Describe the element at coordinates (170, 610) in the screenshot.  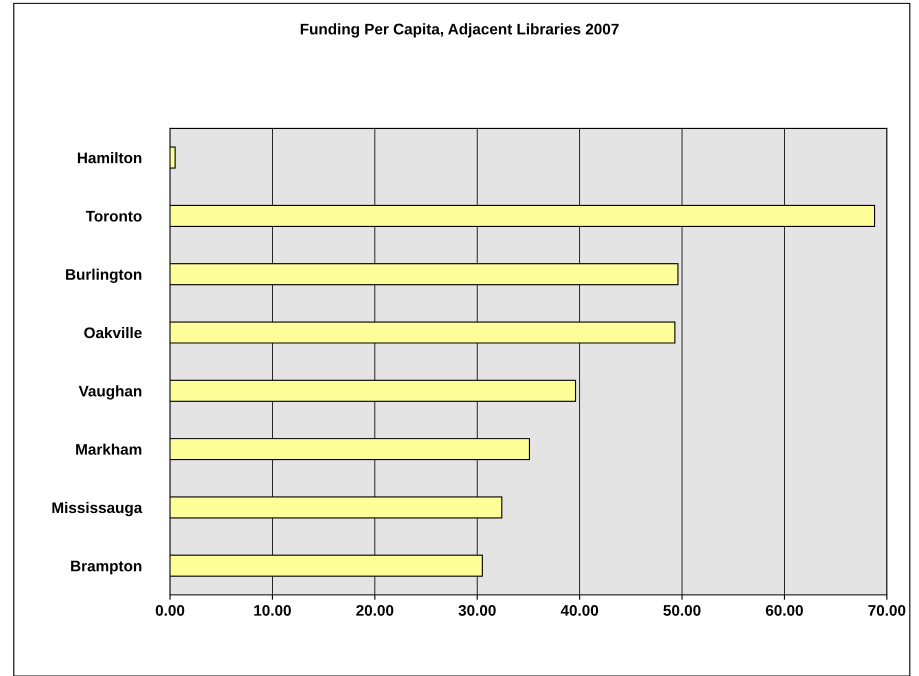
I see `x-tick-label: 0.00` at that location.